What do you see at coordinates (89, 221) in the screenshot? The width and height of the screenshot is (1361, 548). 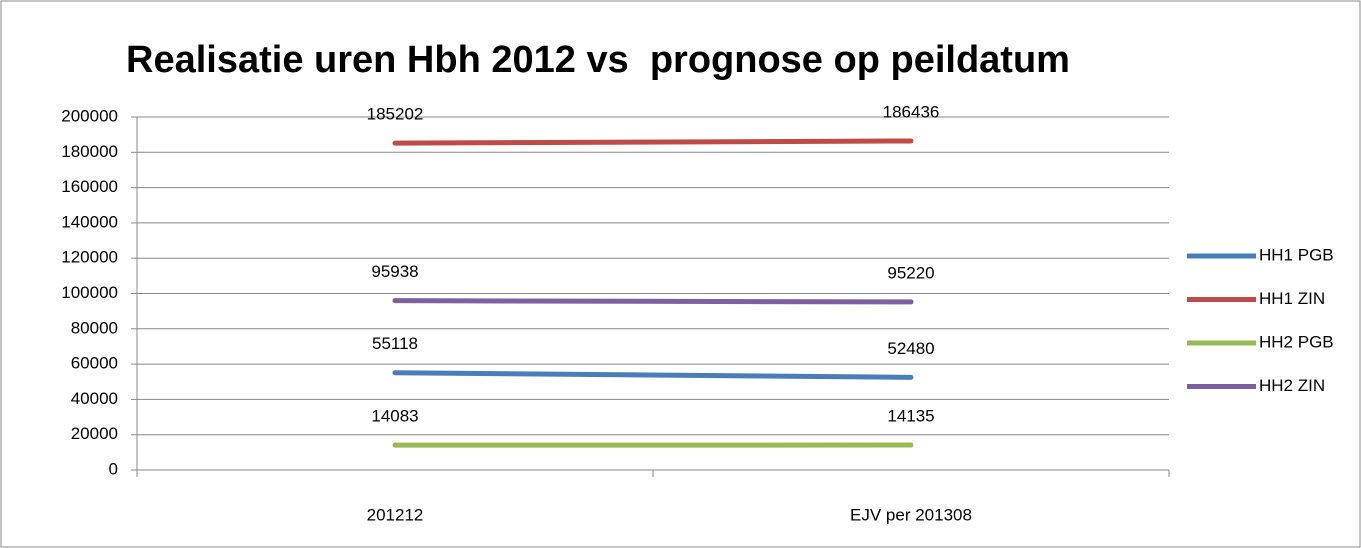 I see `y-tick-label: 140000` at bounding box center [89, 221].